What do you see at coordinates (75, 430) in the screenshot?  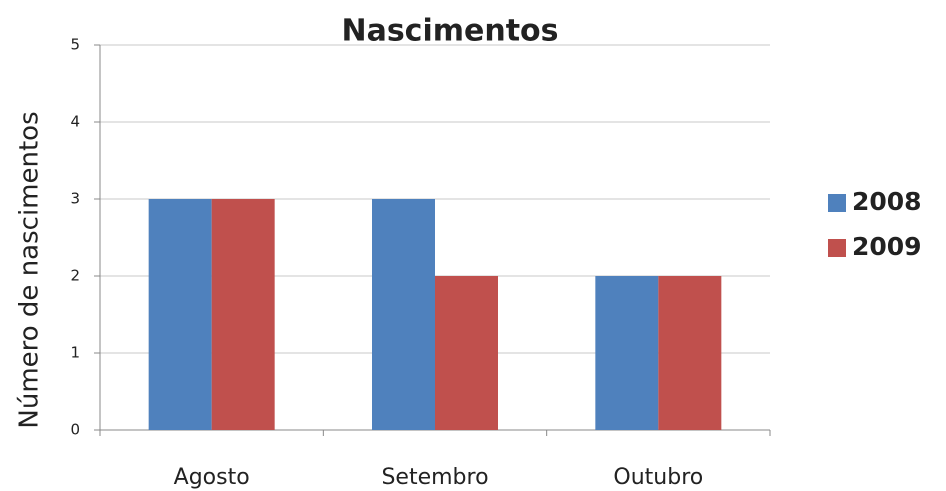 I see `y-tick-label: 0` at bounding box center [75, 430].